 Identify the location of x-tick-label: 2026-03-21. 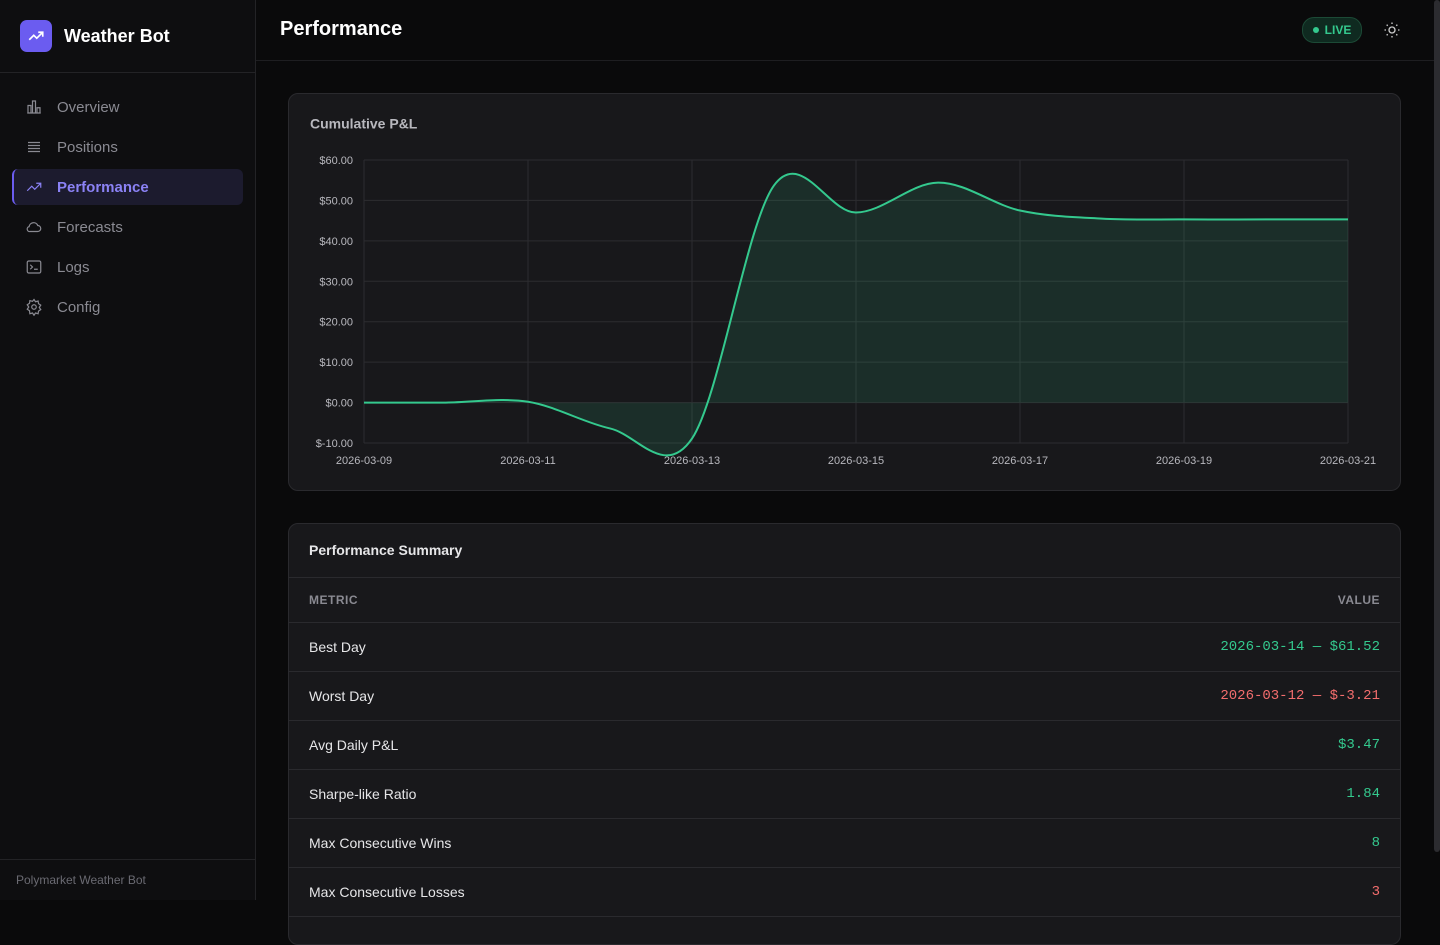
(1348, 461).